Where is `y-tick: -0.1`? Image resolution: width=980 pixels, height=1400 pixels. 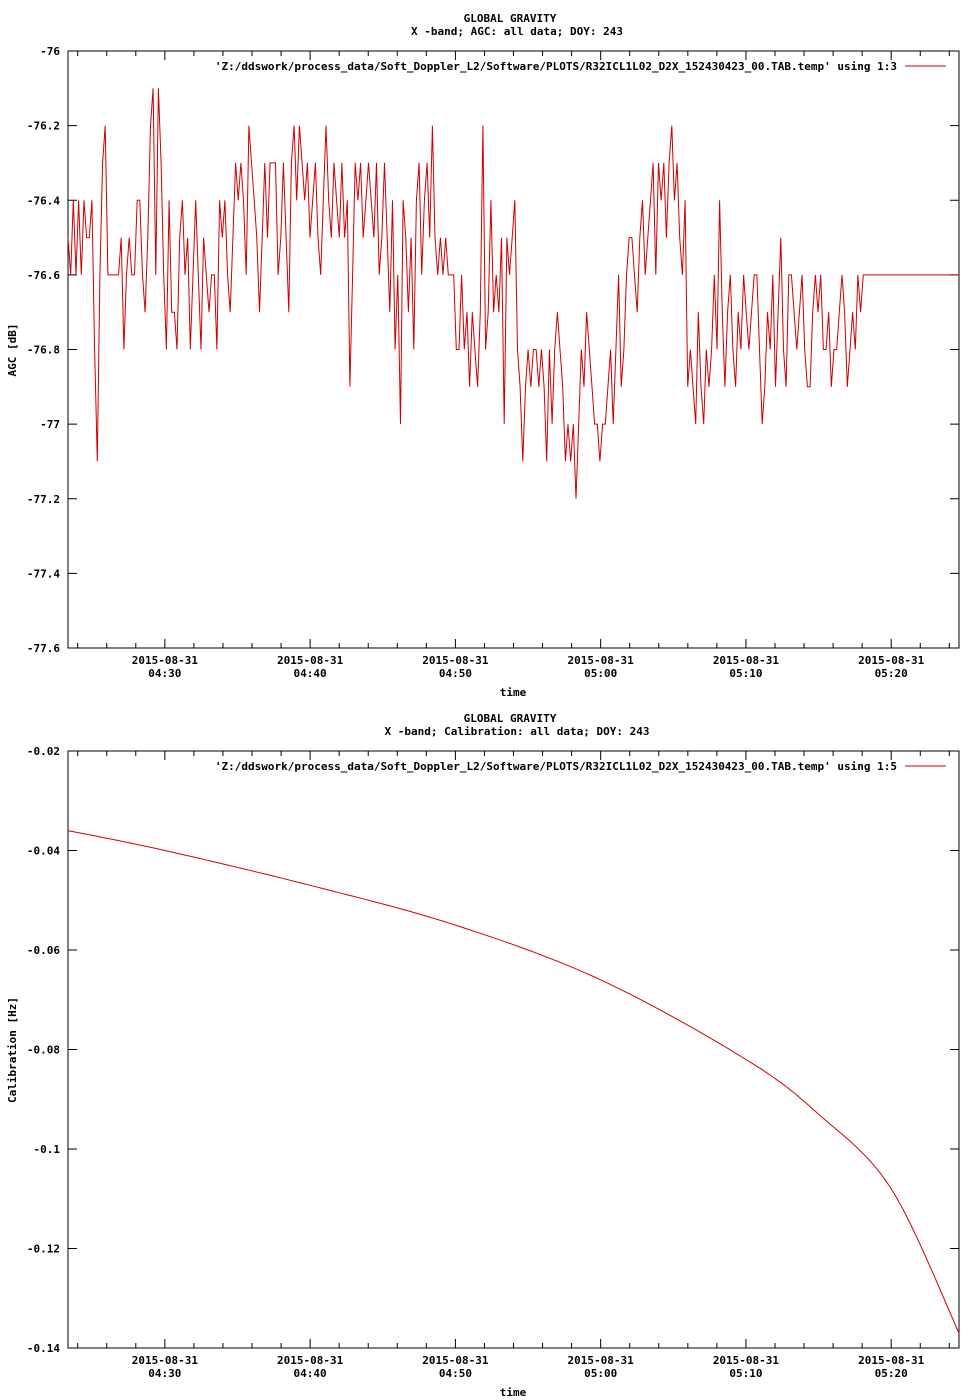
y-tick: -0.1 is located at coordinates (496, 1149).